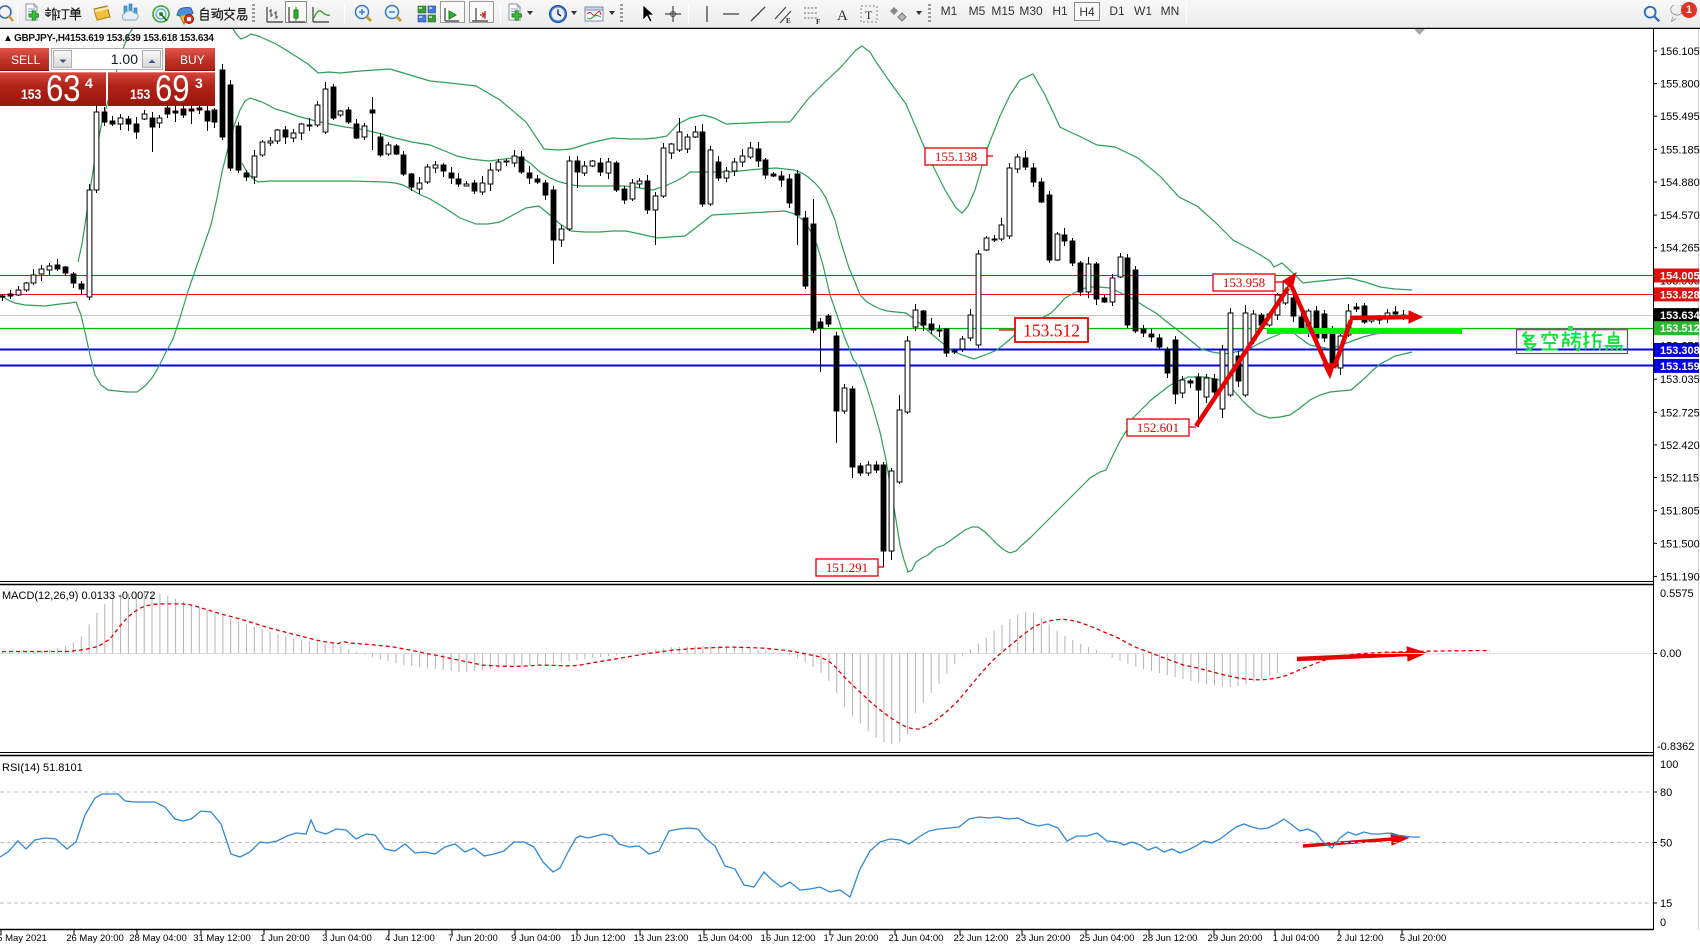 This screenshot has width=1700, height=944. I want to click on svg-text: 151.500, so click(1680, 544).